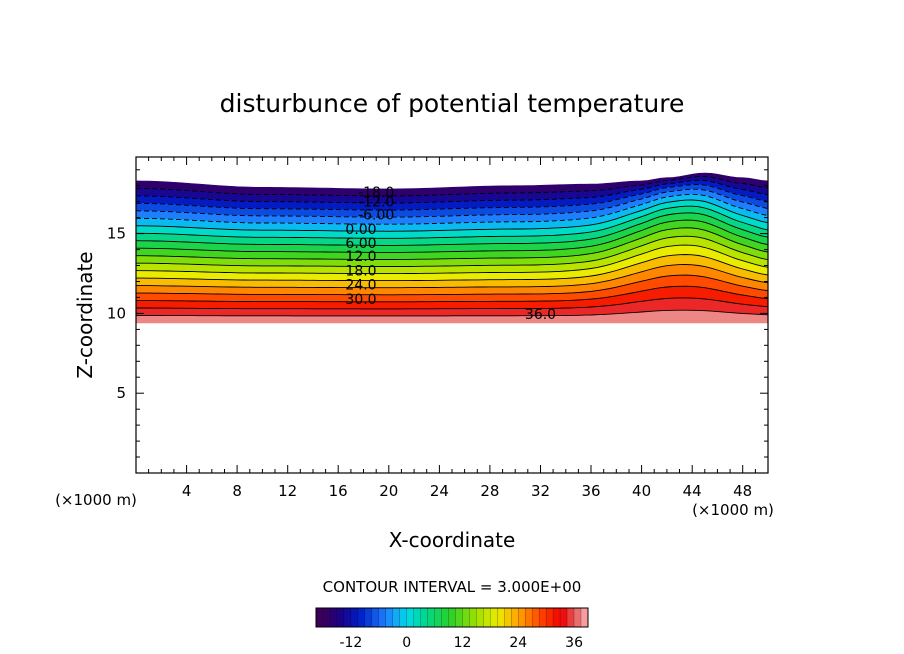 The width and height of the screenshot is (904, 654). Describe the element at coordinates (376, 203) in the screenshot. I see `contour-label: -12.0` at that location.